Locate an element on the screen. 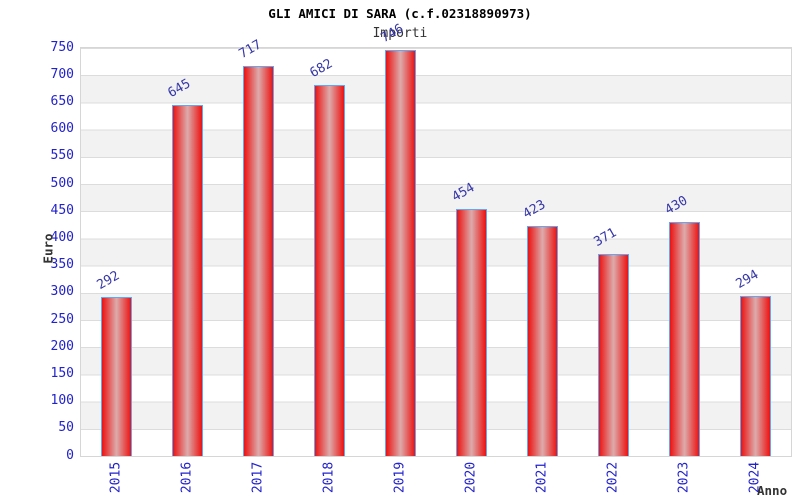 The height and width of the screenshot is (500, 800). y-tick-label: 400 is located at coordinates (62, 237).